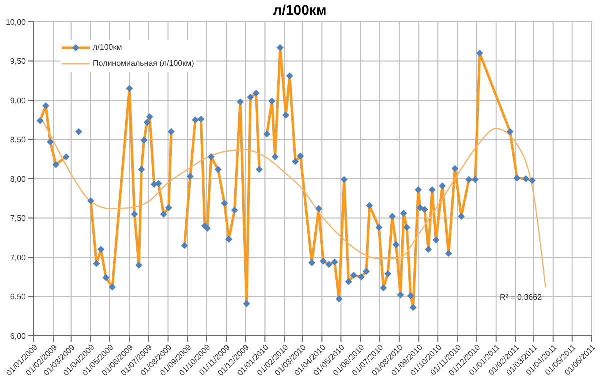  Describe the element at coordinates (18, 179) in the screenshot. I see `y-tick-label: 8,00` at that location.